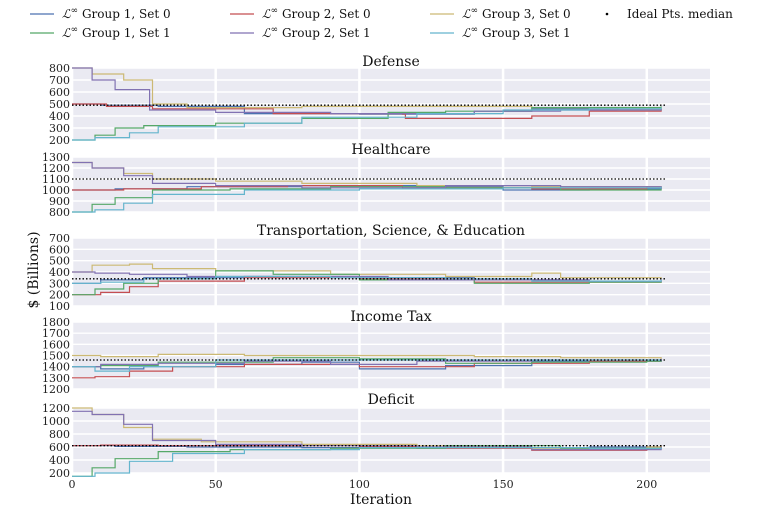 This screenshot has width=762, height=532. I want to click on y-tick-label: 1500, so click(56, 356).